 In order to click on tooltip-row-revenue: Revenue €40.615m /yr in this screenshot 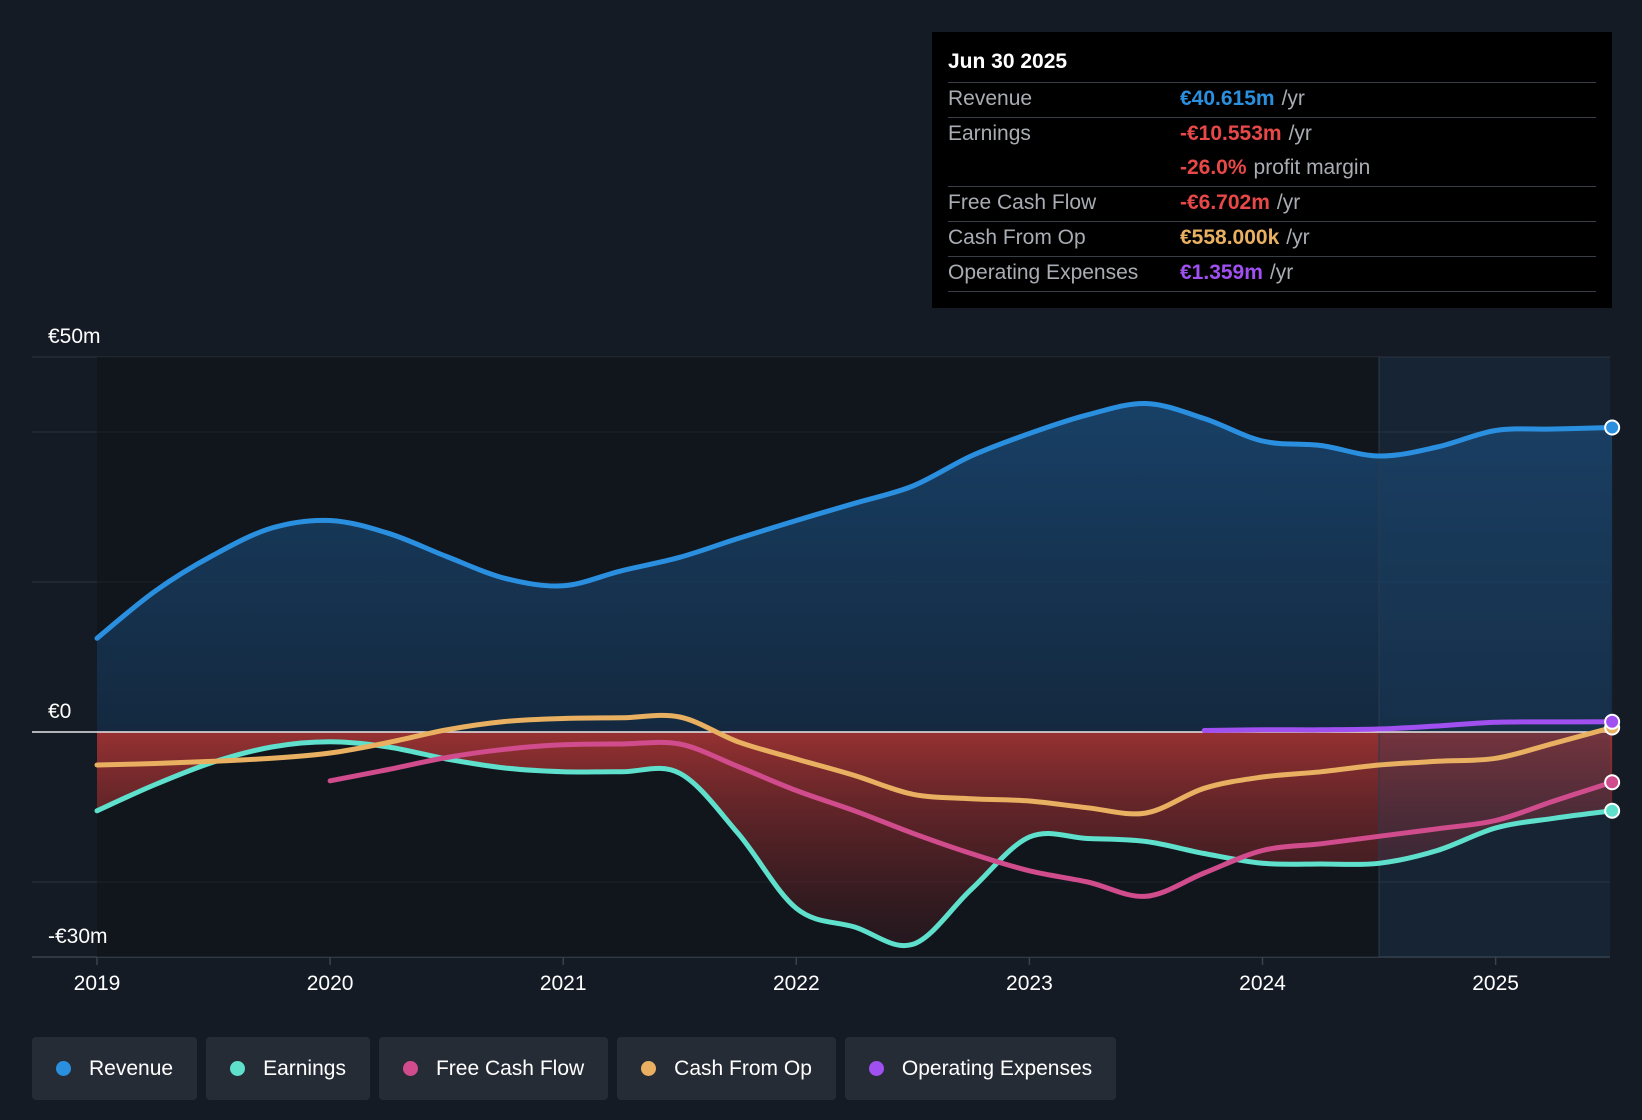, I will do `click(1272, 100)`.